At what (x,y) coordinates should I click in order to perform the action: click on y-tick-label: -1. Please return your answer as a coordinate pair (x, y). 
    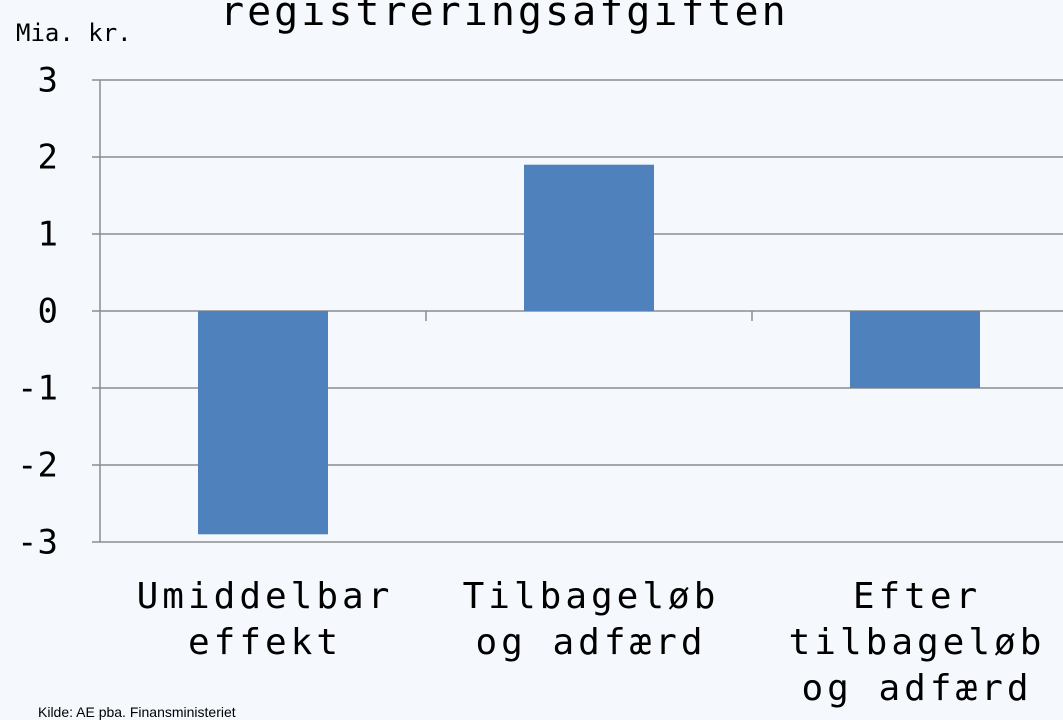
    Looking at the image, I should click on (37, 389).